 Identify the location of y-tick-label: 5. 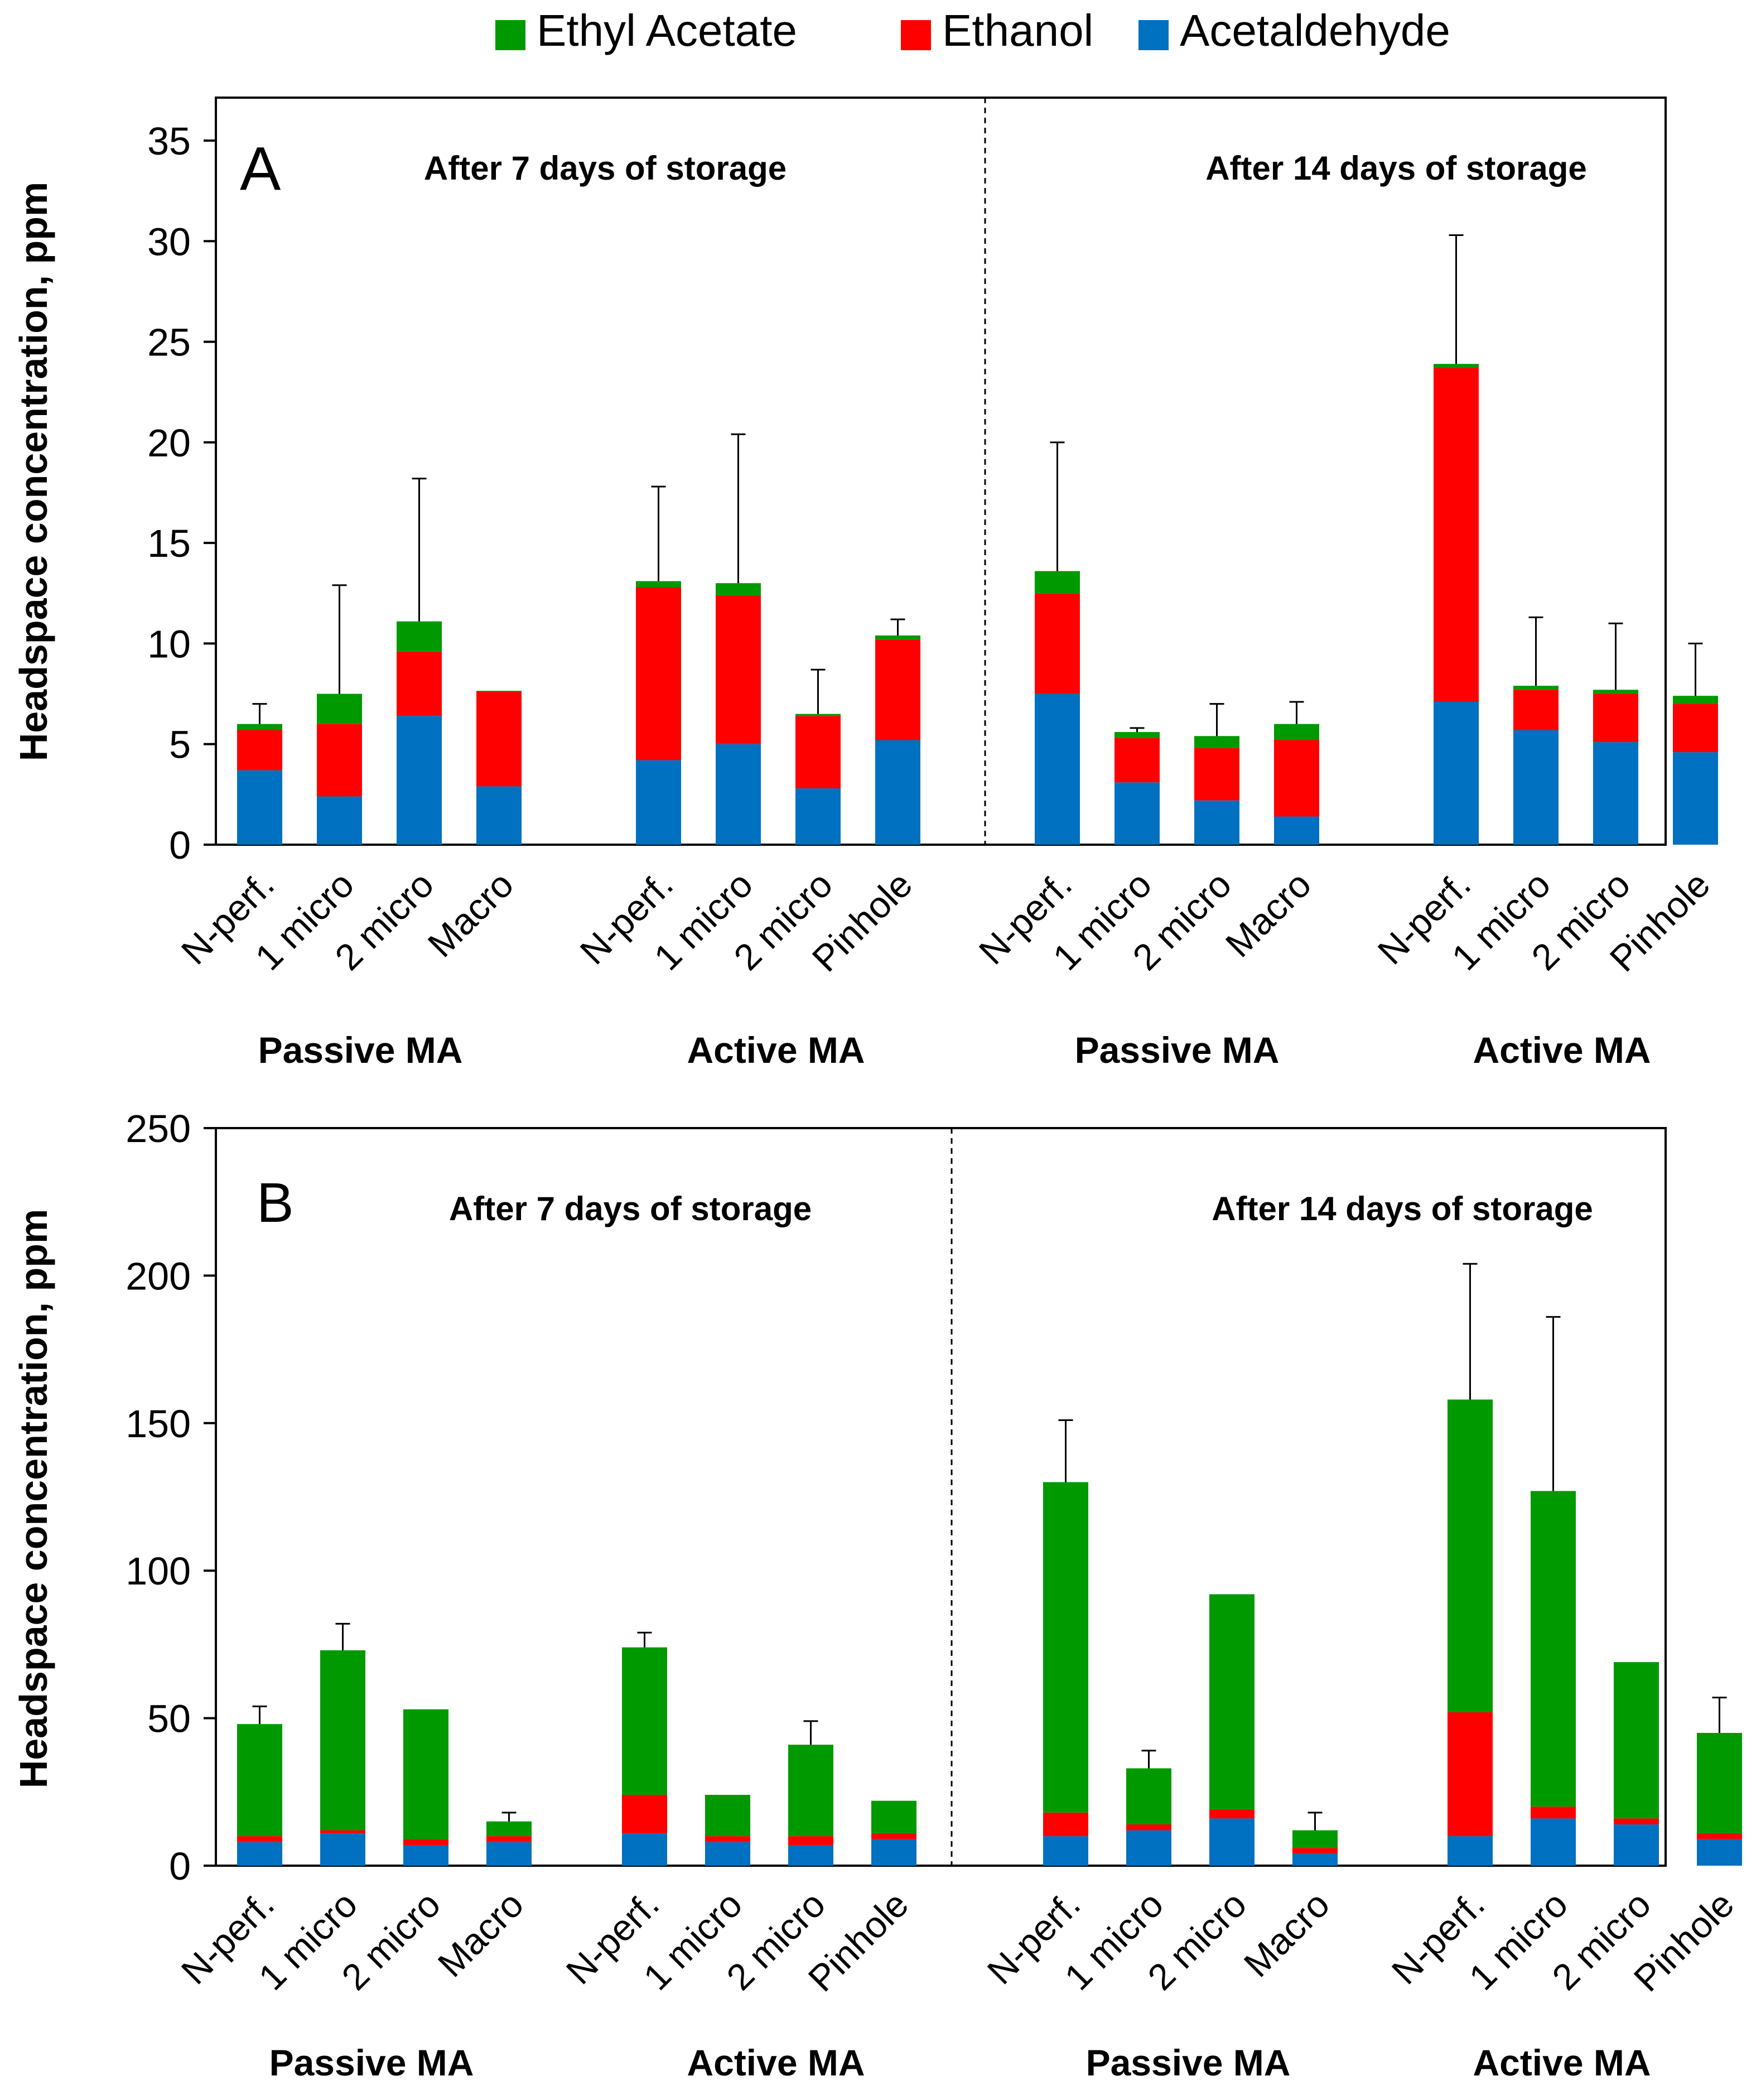
(180, 745).